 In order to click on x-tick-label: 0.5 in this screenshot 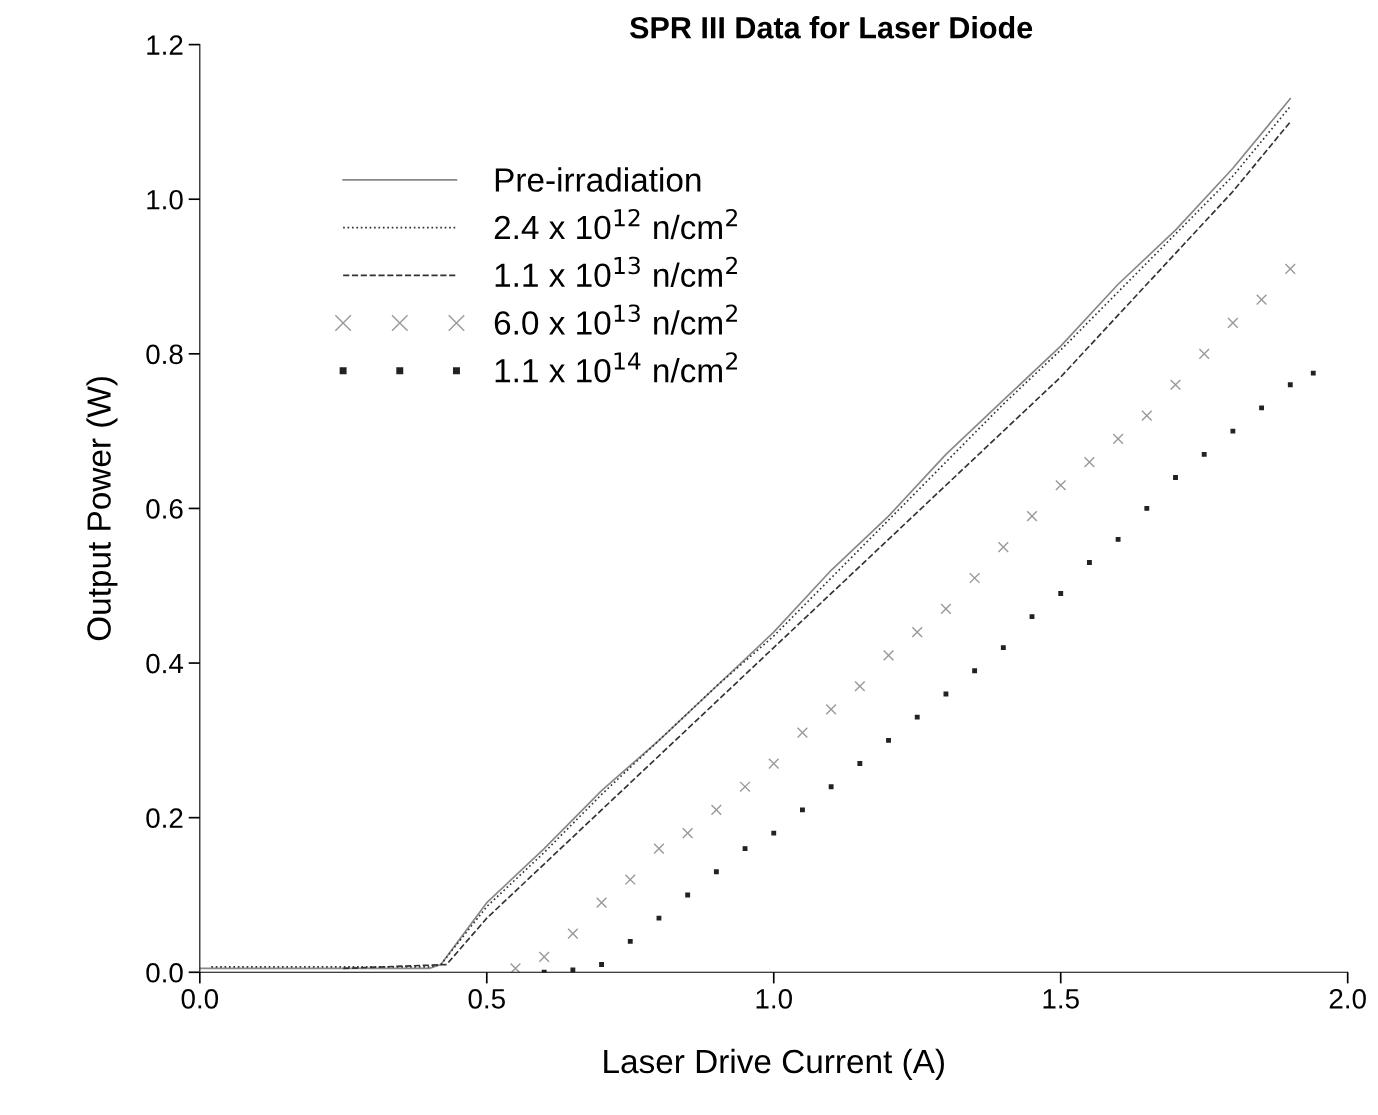, I will do `click(486, 998)`.